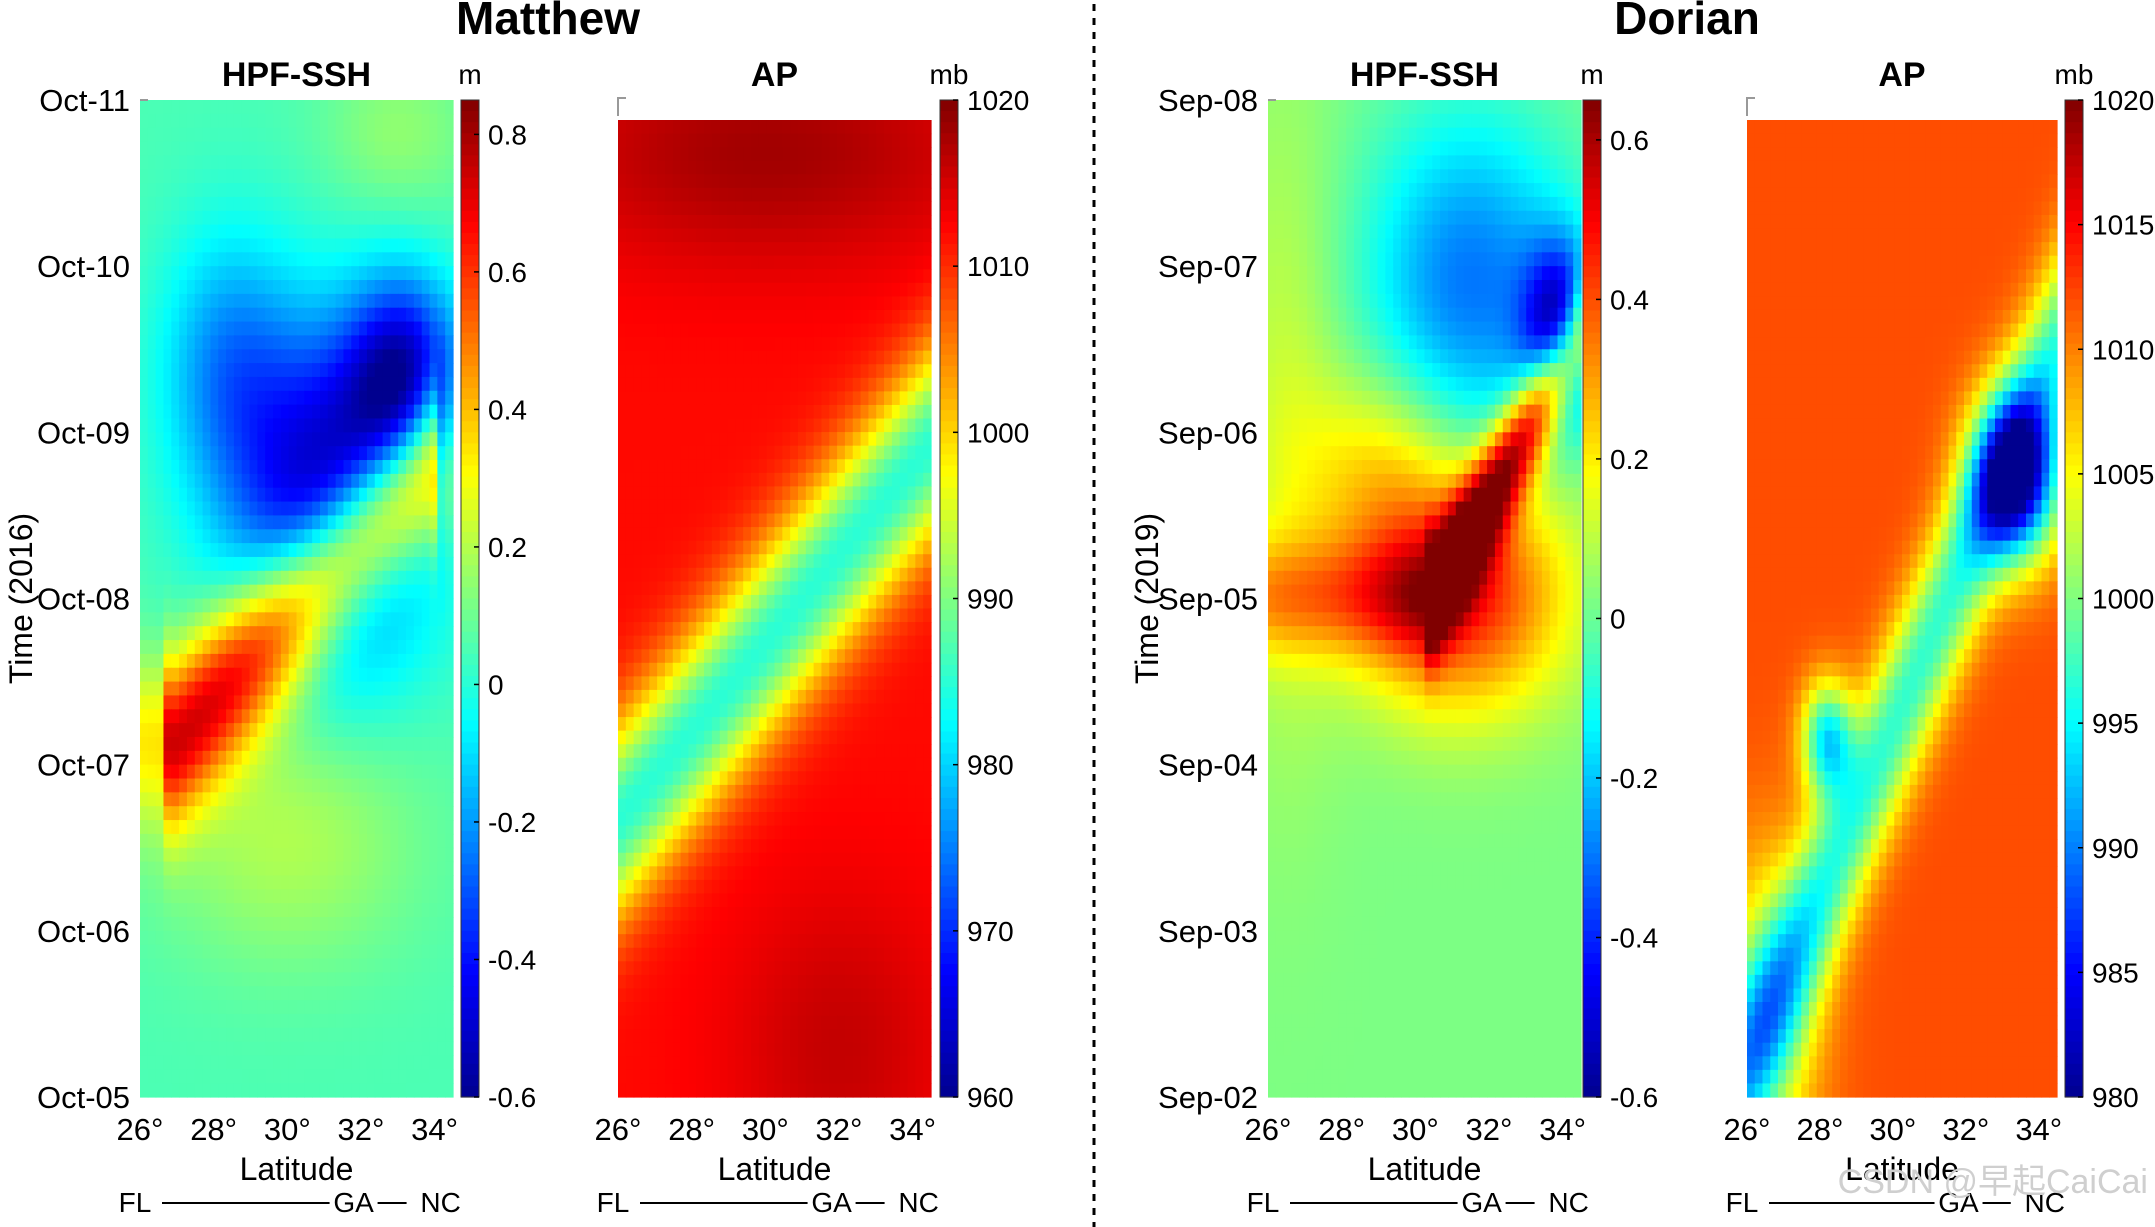 This screenshot has height=1227, width=2155. What do you see at coordinates (470, 128) in the screenshot?
I see `colorbar-segment` at bounding box center [470, 128].